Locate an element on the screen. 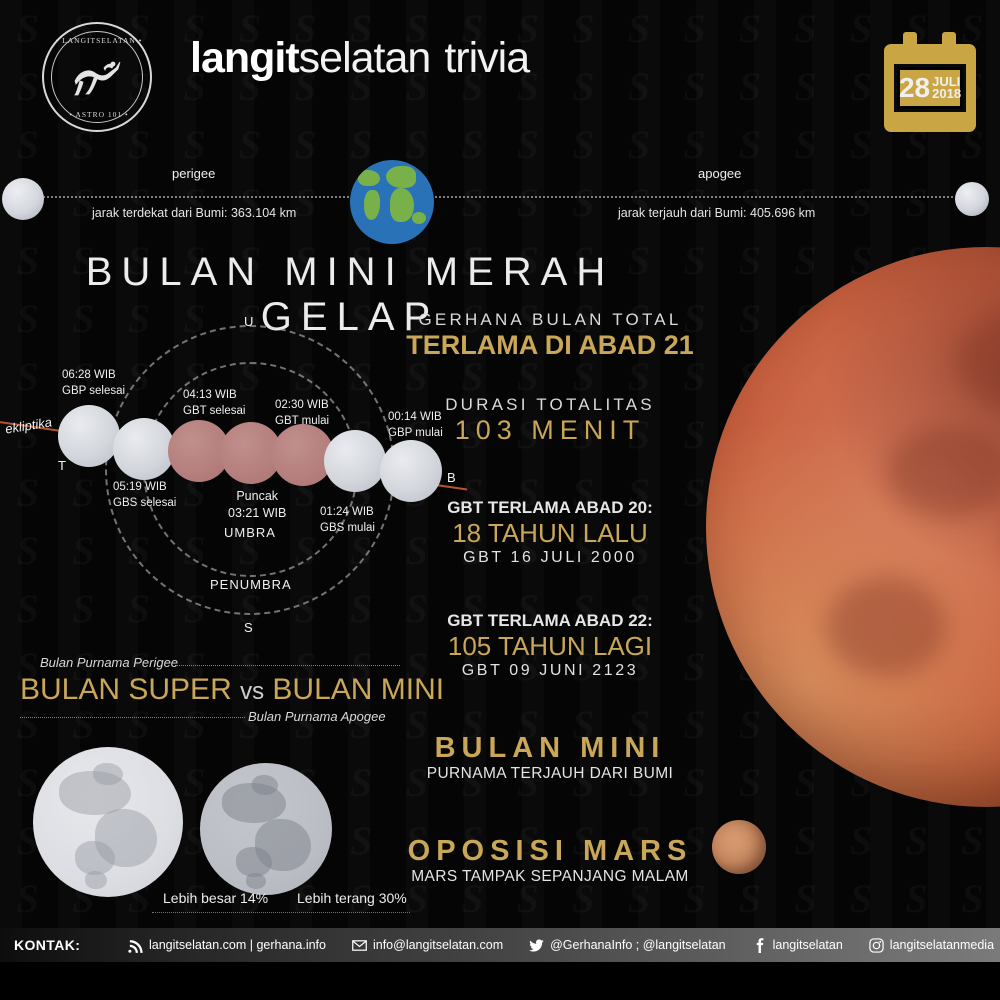 This screenshot has width=1000, height=1000. stat-bulan-mini: BULAN MINI PURNAMA TERJAUH DARI BUMI is located at coordinates (550, 757).